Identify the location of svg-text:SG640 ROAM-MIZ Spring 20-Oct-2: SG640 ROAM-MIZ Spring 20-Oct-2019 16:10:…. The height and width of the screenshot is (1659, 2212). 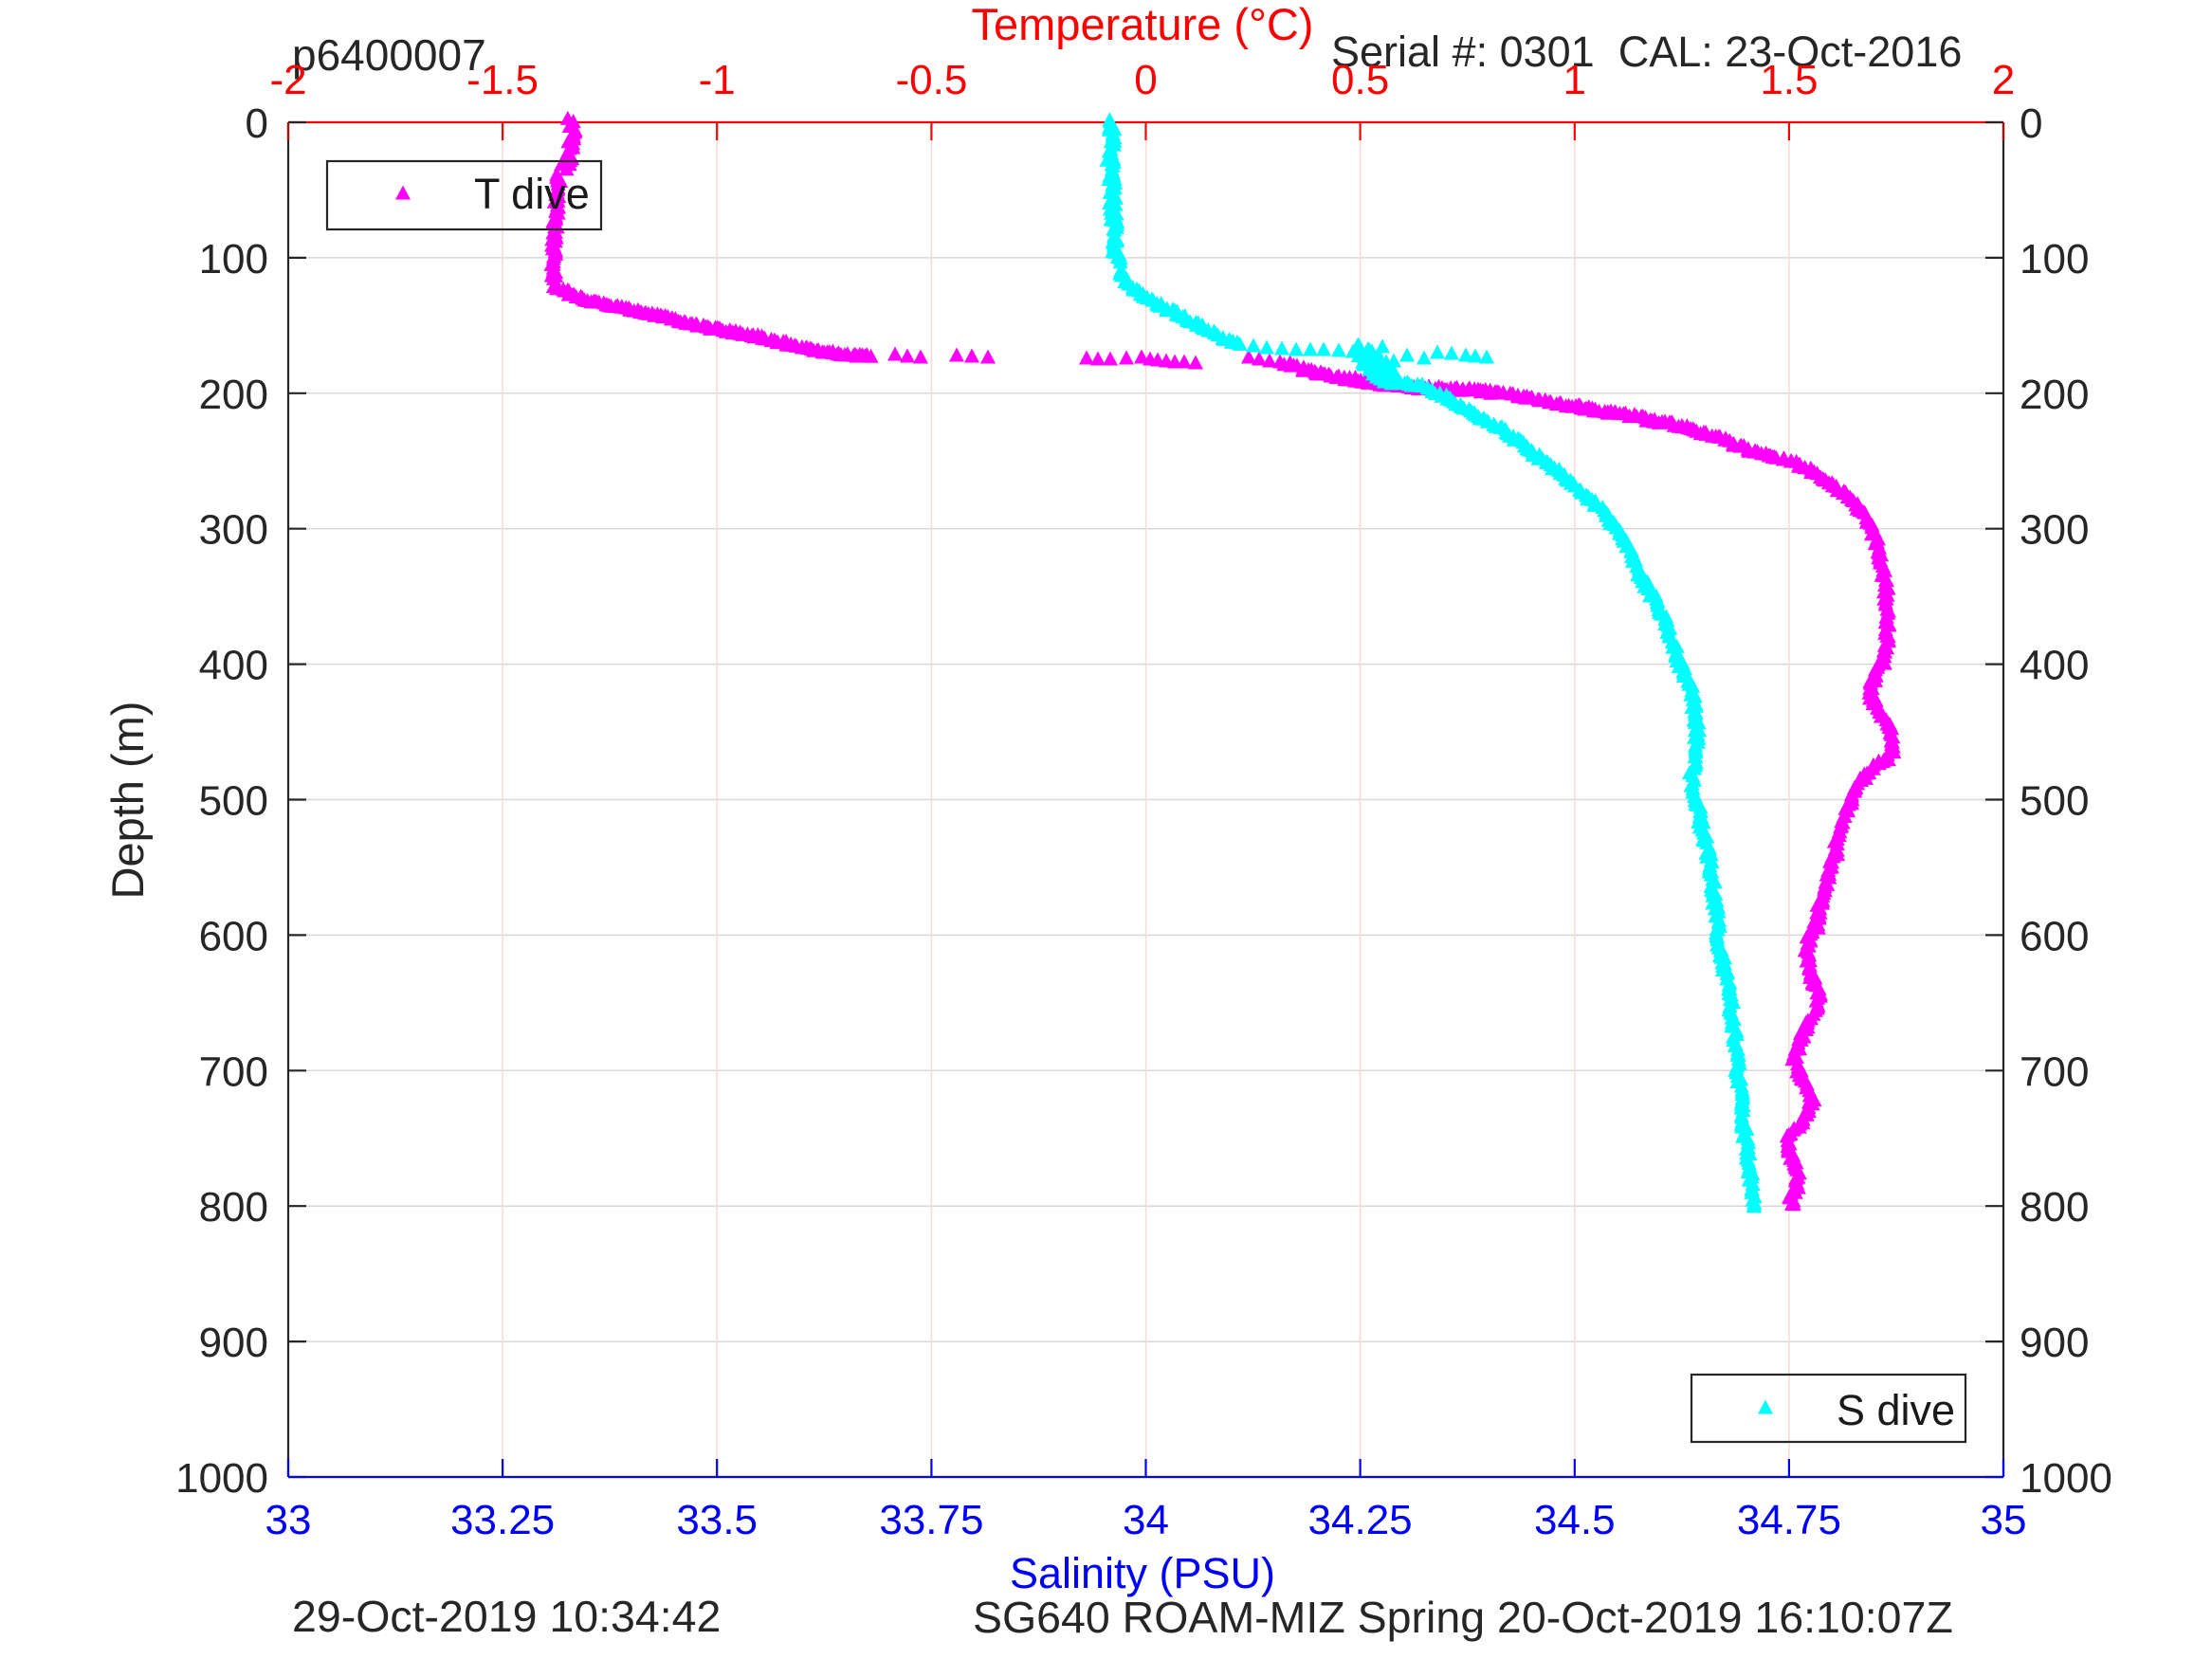
(1463, 1617).